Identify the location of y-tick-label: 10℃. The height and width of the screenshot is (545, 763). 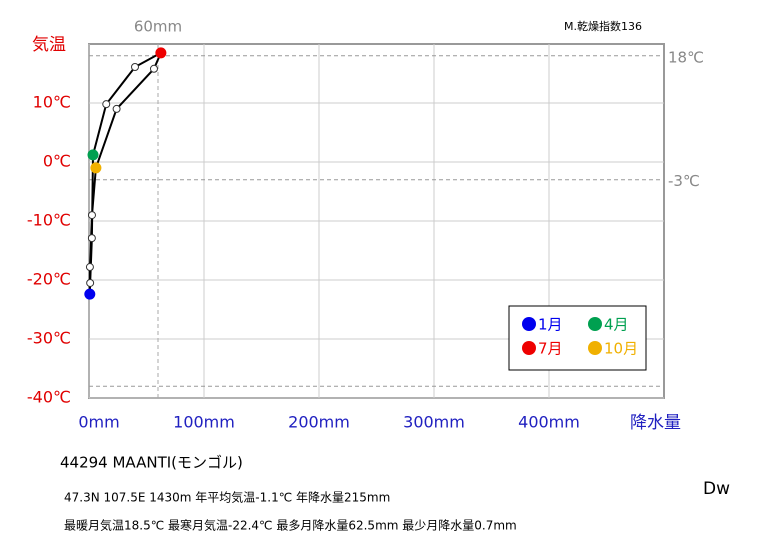
(52, 102).